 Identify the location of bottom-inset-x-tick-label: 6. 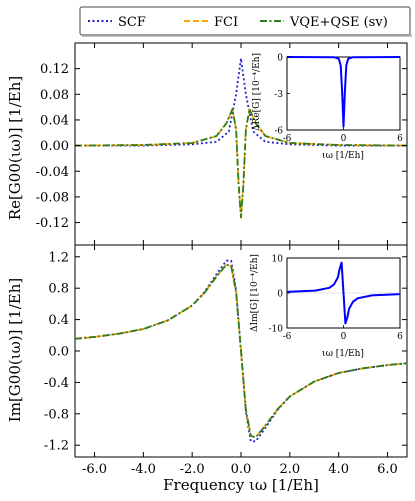
(400, 337).